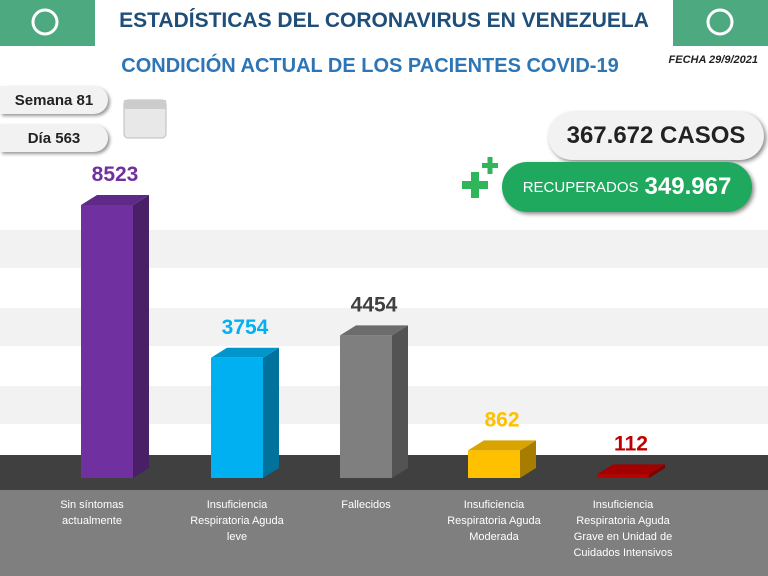 The width and height of the screenshot is (768, 576). I want to click on plus-icon, so click(480, 177).